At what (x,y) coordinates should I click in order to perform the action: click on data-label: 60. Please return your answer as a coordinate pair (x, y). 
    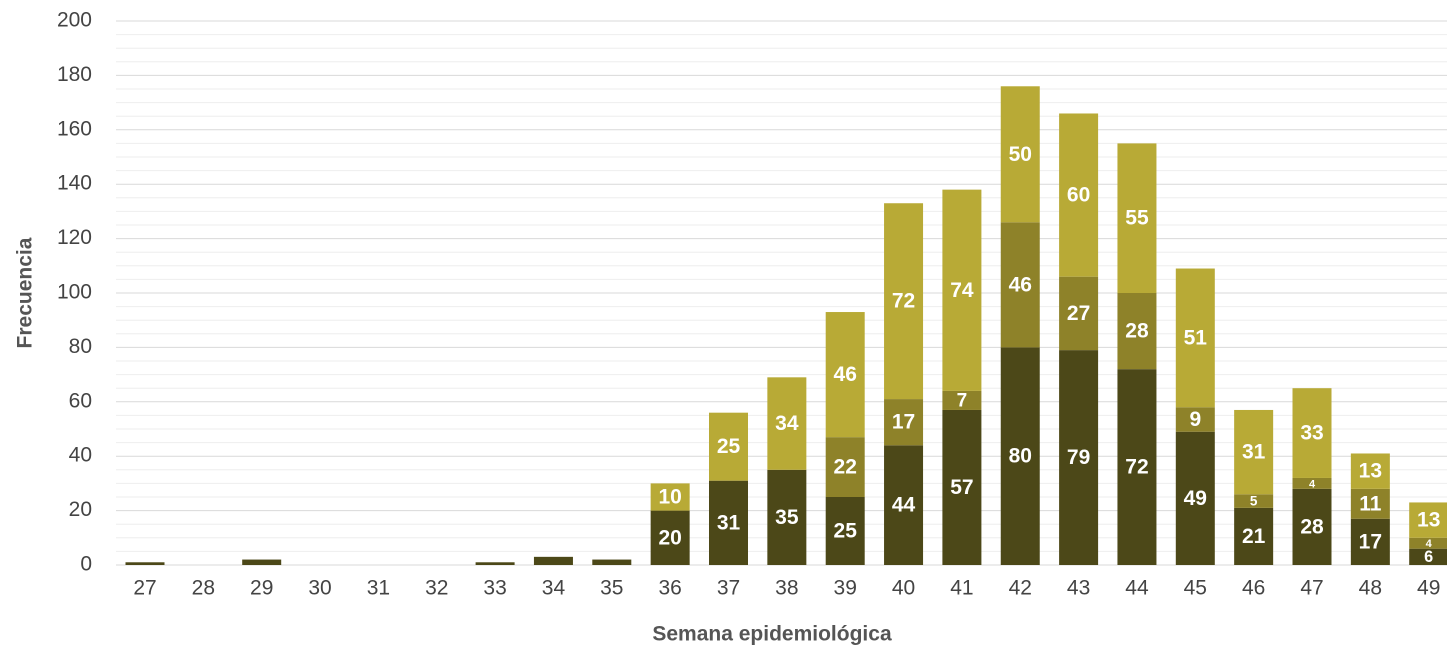
    Looking at the image, I should click on (1078, 195).